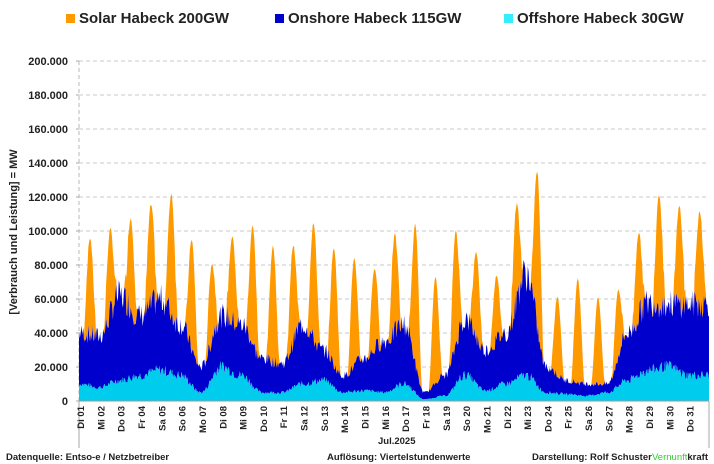 The width and height of the screenshot is (714, 464). Describe the element at coordinates (447, 418) in the screenshot. I see `x-tick-label: Sa 19` at that location.